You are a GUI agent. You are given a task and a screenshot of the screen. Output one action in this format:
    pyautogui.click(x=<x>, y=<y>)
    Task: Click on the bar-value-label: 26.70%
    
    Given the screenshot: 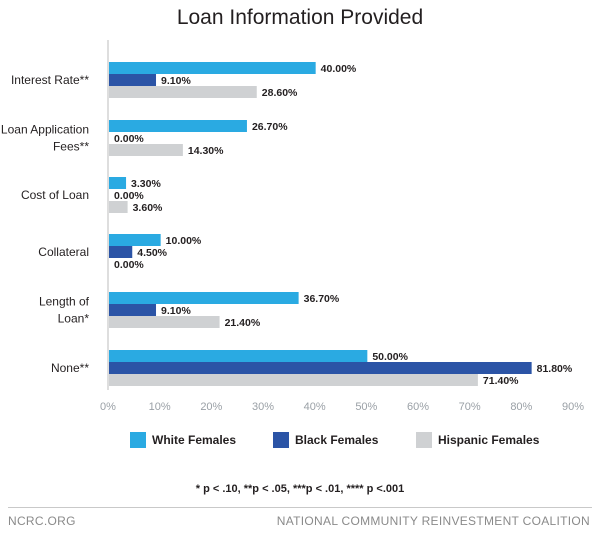 What is the action you would take?
    pyautogui.click(x=270, y=127)
    